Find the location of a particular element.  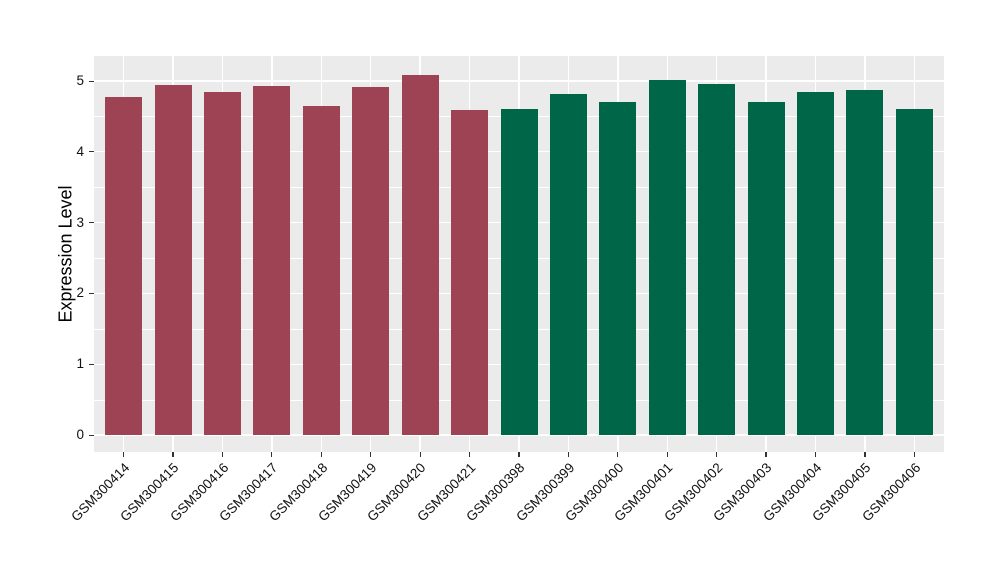

bar-GSM300415 is located at coordinates (173, 259).